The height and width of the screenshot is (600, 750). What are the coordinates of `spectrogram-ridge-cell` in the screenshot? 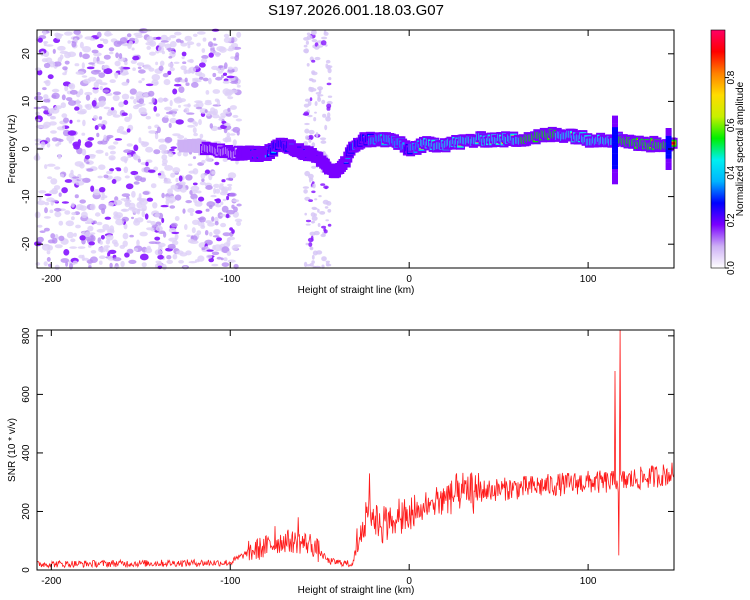 It's located at (673, 143).